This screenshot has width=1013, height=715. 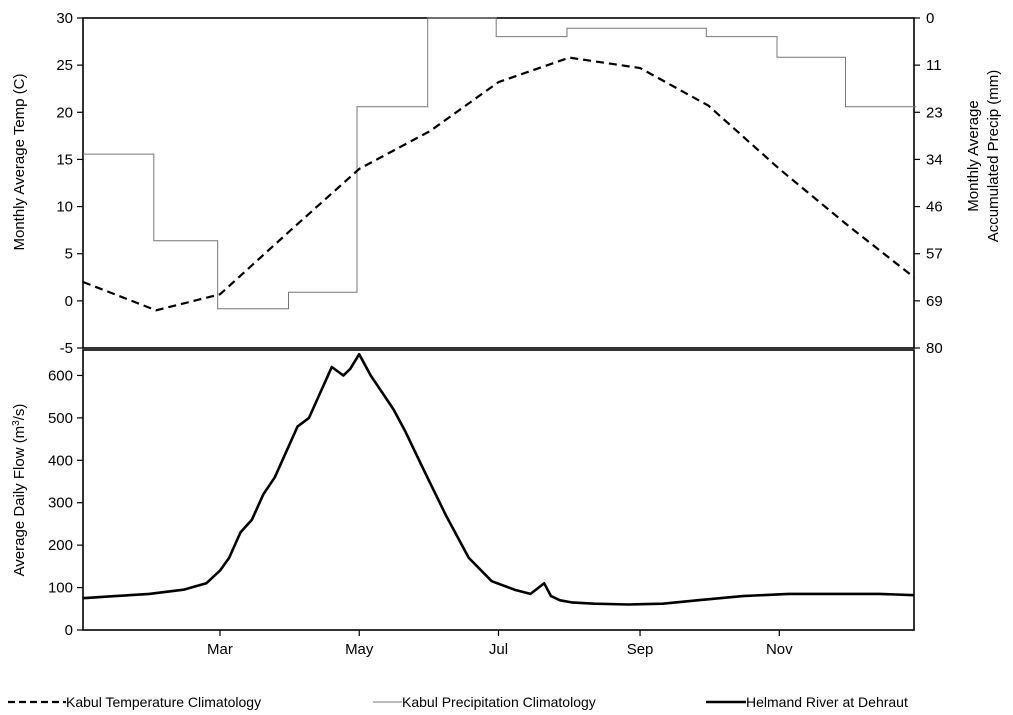 I want to click on bottom-y-tick-label: 200, so click(x=60, y=545).